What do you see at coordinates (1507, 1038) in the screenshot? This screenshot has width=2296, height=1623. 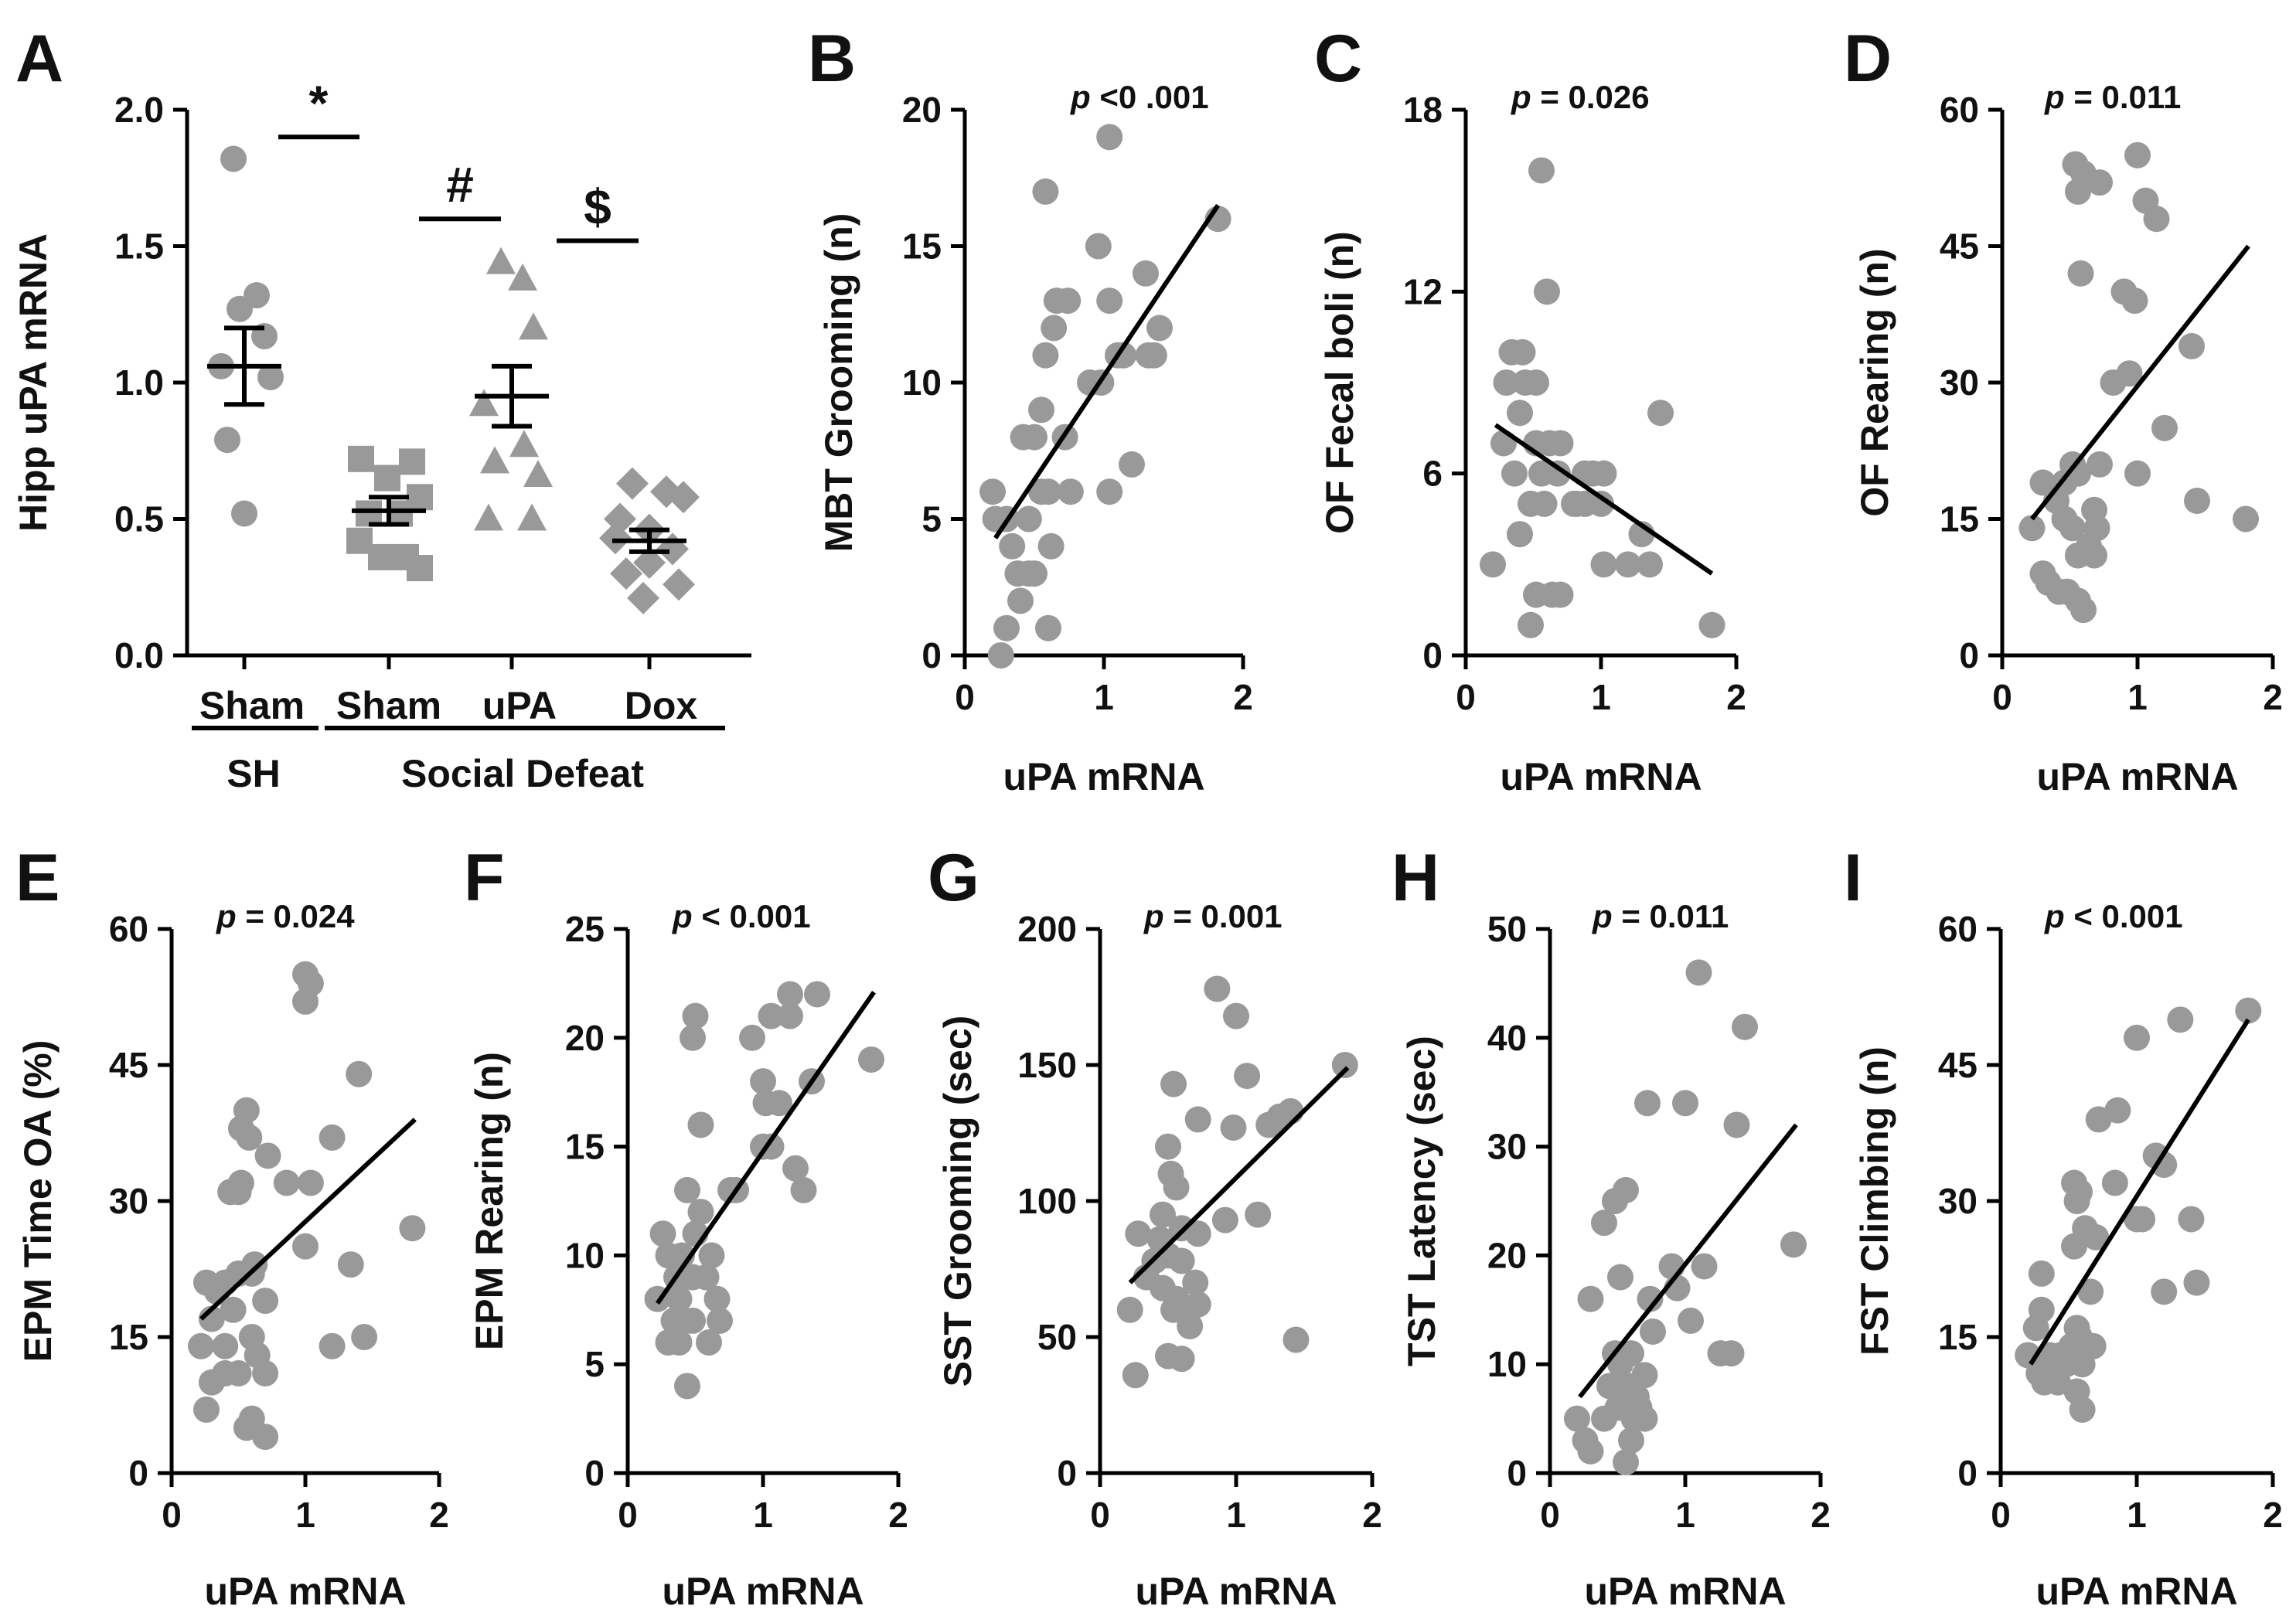 I see `y-tick-label: 40` at bounding box center [1507, 1038].